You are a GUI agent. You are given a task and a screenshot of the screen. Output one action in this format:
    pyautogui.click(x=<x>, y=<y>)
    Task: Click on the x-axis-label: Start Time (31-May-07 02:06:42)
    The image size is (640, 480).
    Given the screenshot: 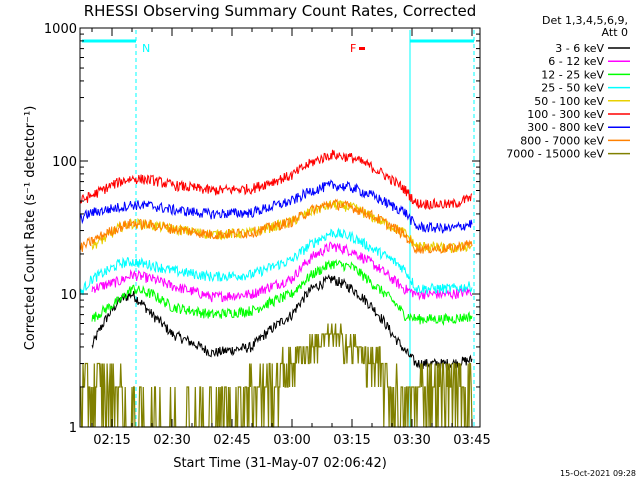 What is the action you would take?
    pyautogui.click(x=280, y=463)
    